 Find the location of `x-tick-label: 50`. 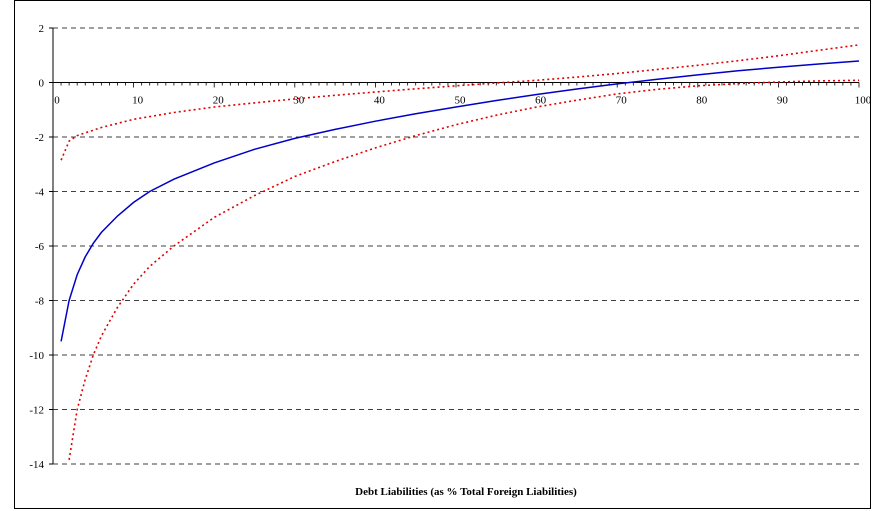

x-tick-label: 50 is located at coordinates (461, 101).